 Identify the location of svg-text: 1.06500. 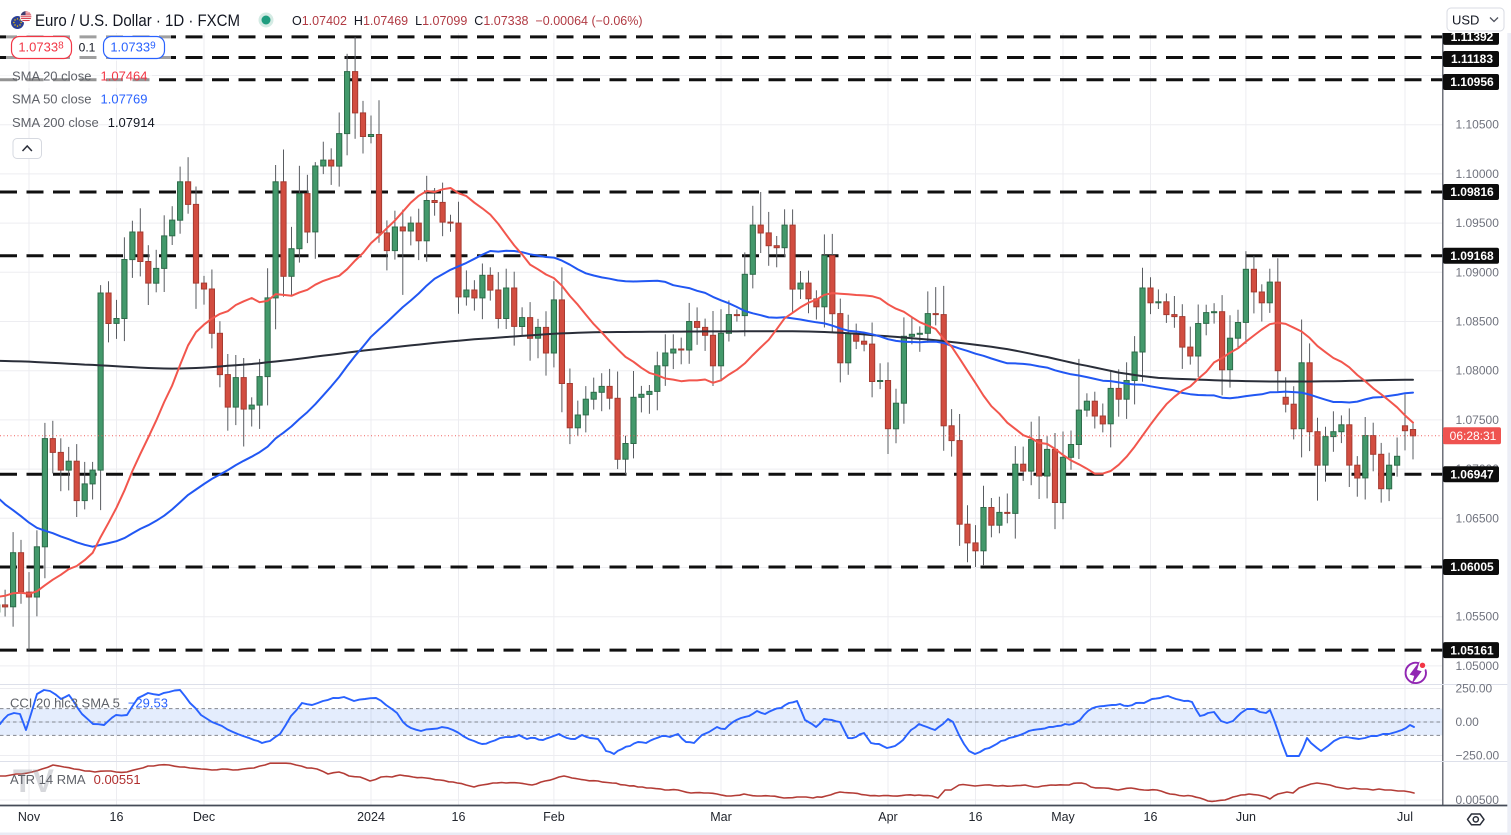
(1478, 518).